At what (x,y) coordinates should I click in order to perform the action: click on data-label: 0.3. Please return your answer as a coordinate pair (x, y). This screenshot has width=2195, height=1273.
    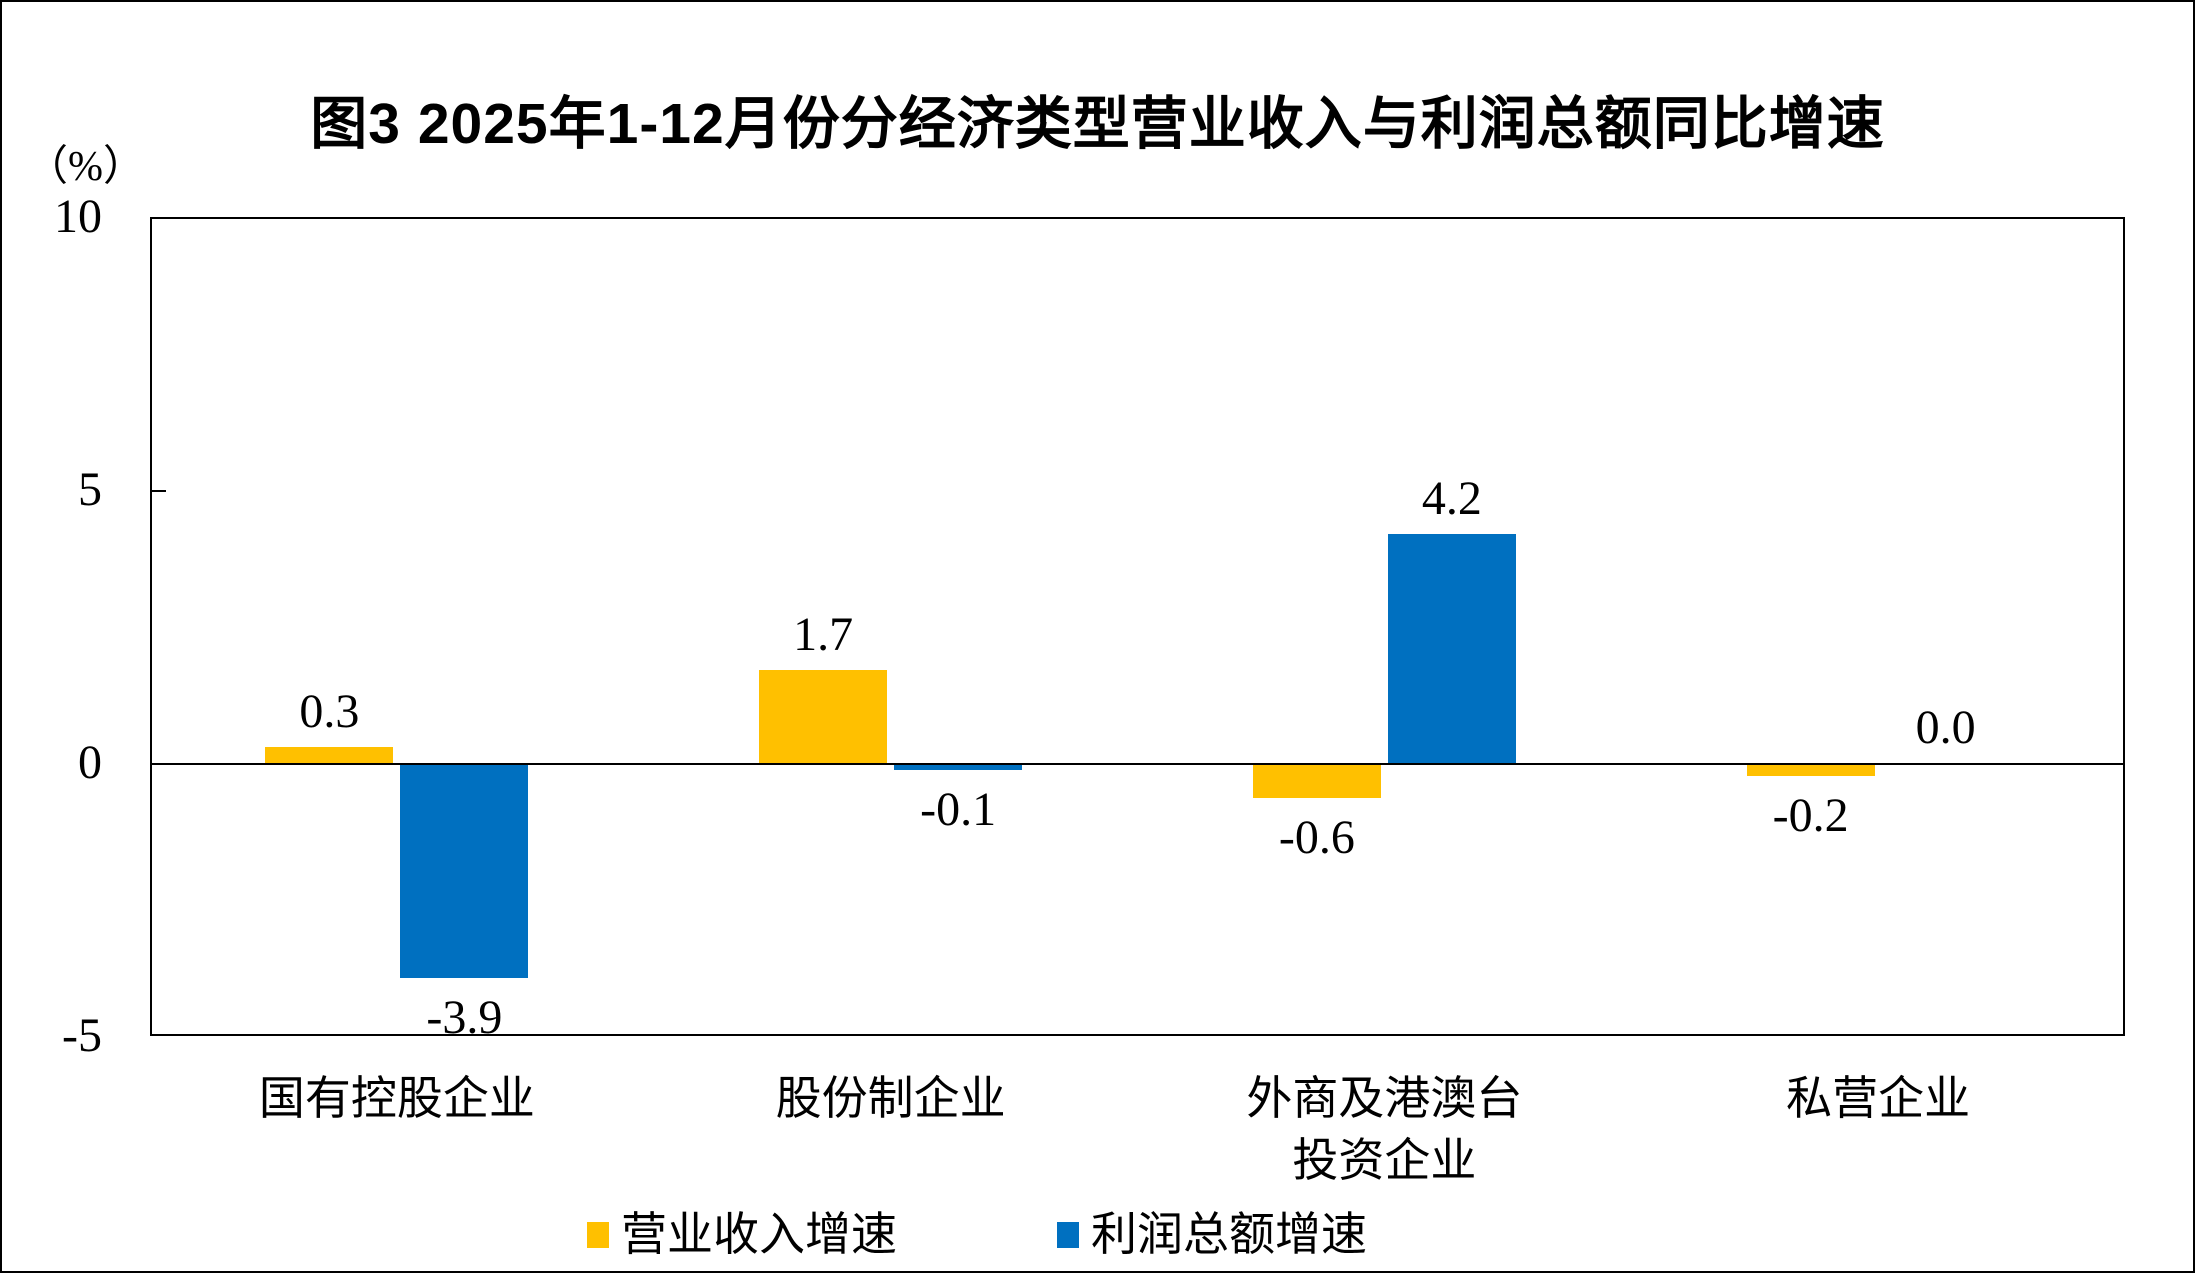
    Looking at the image, I should click on (329, 711).